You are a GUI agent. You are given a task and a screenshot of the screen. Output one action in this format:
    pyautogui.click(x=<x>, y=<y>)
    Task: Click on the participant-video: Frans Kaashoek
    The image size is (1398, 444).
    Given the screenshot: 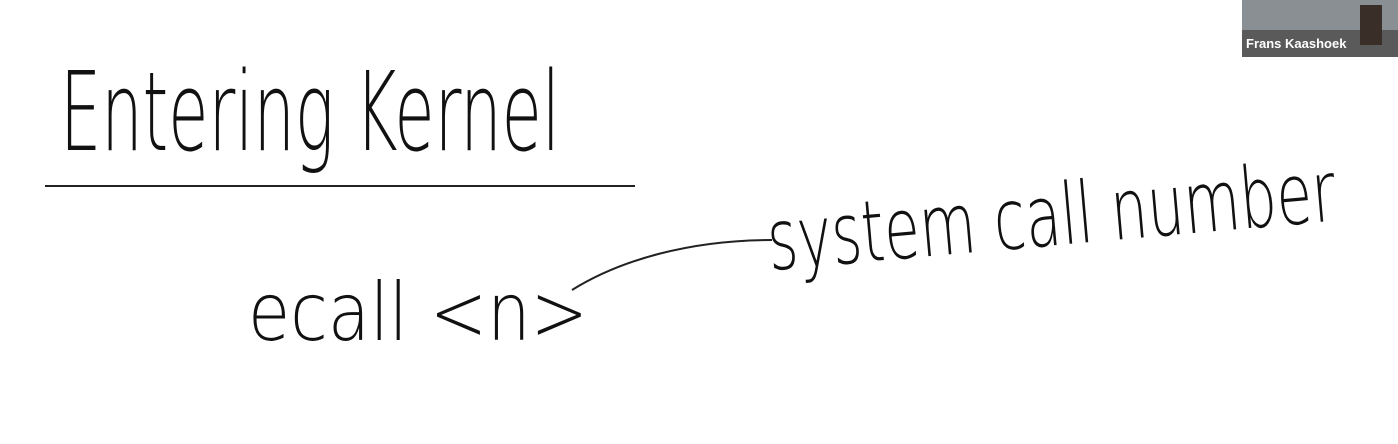 What is the action you would take?
    pyautogui.click(x=1320, y=28)
    